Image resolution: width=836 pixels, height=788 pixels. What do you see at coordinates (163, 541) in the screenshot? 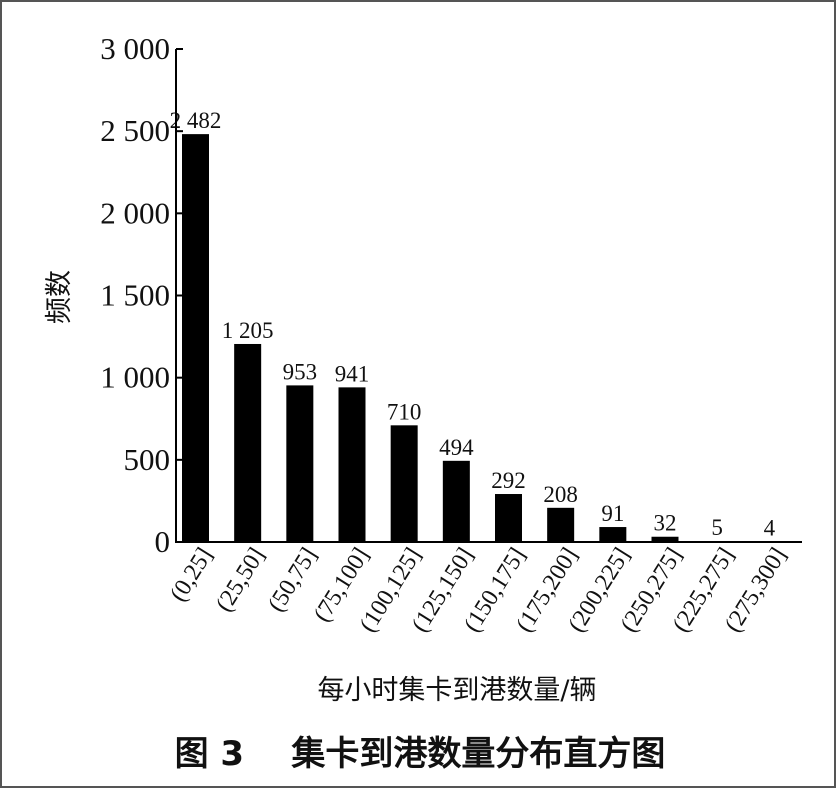
I see `y-tick-label: 0` at bounding box center [163, 541].